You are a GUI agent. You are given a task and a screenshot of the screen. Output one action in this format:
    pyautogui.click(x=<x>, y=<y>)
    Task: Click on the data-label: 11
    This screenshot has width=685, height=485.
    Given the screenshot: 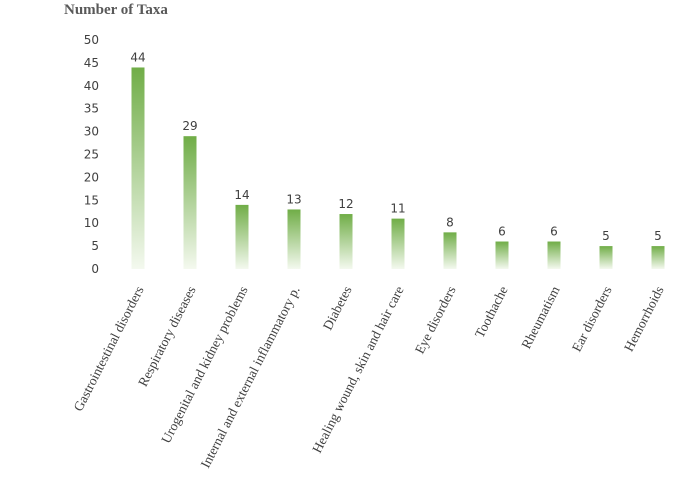 What is the action you would take?
    pyautogui.click(x=397, y=209)
    